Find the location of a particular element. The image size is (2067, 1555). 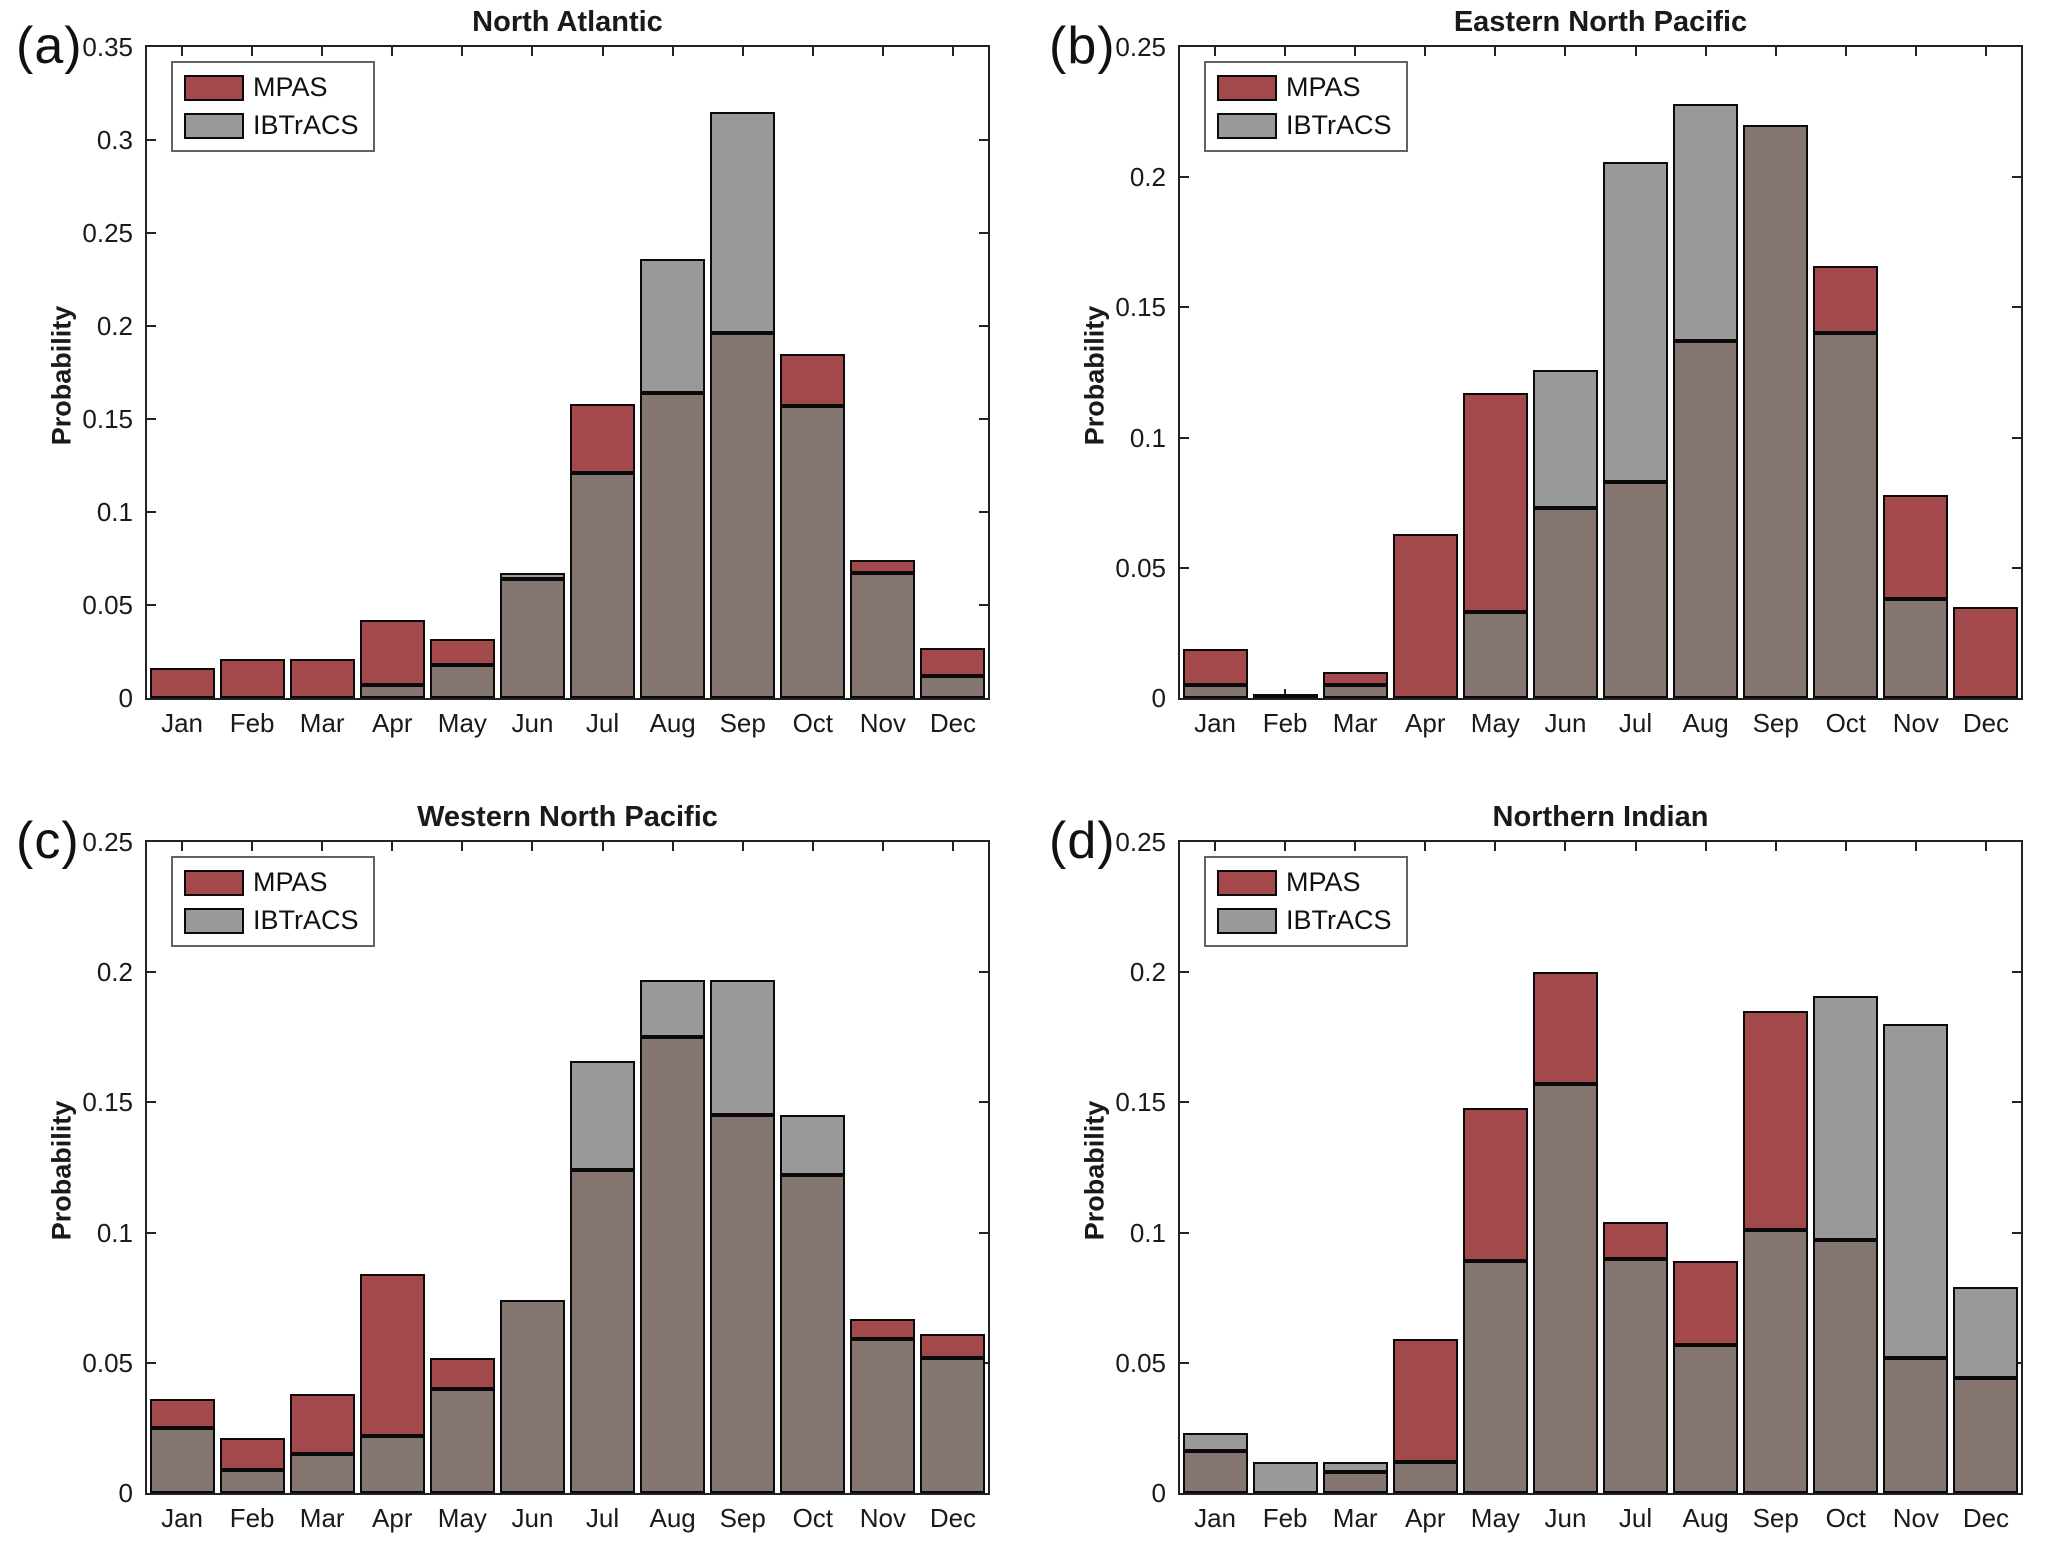

legend-row-ibtracs: IBTrACS is located at coordinates (1304, 125).